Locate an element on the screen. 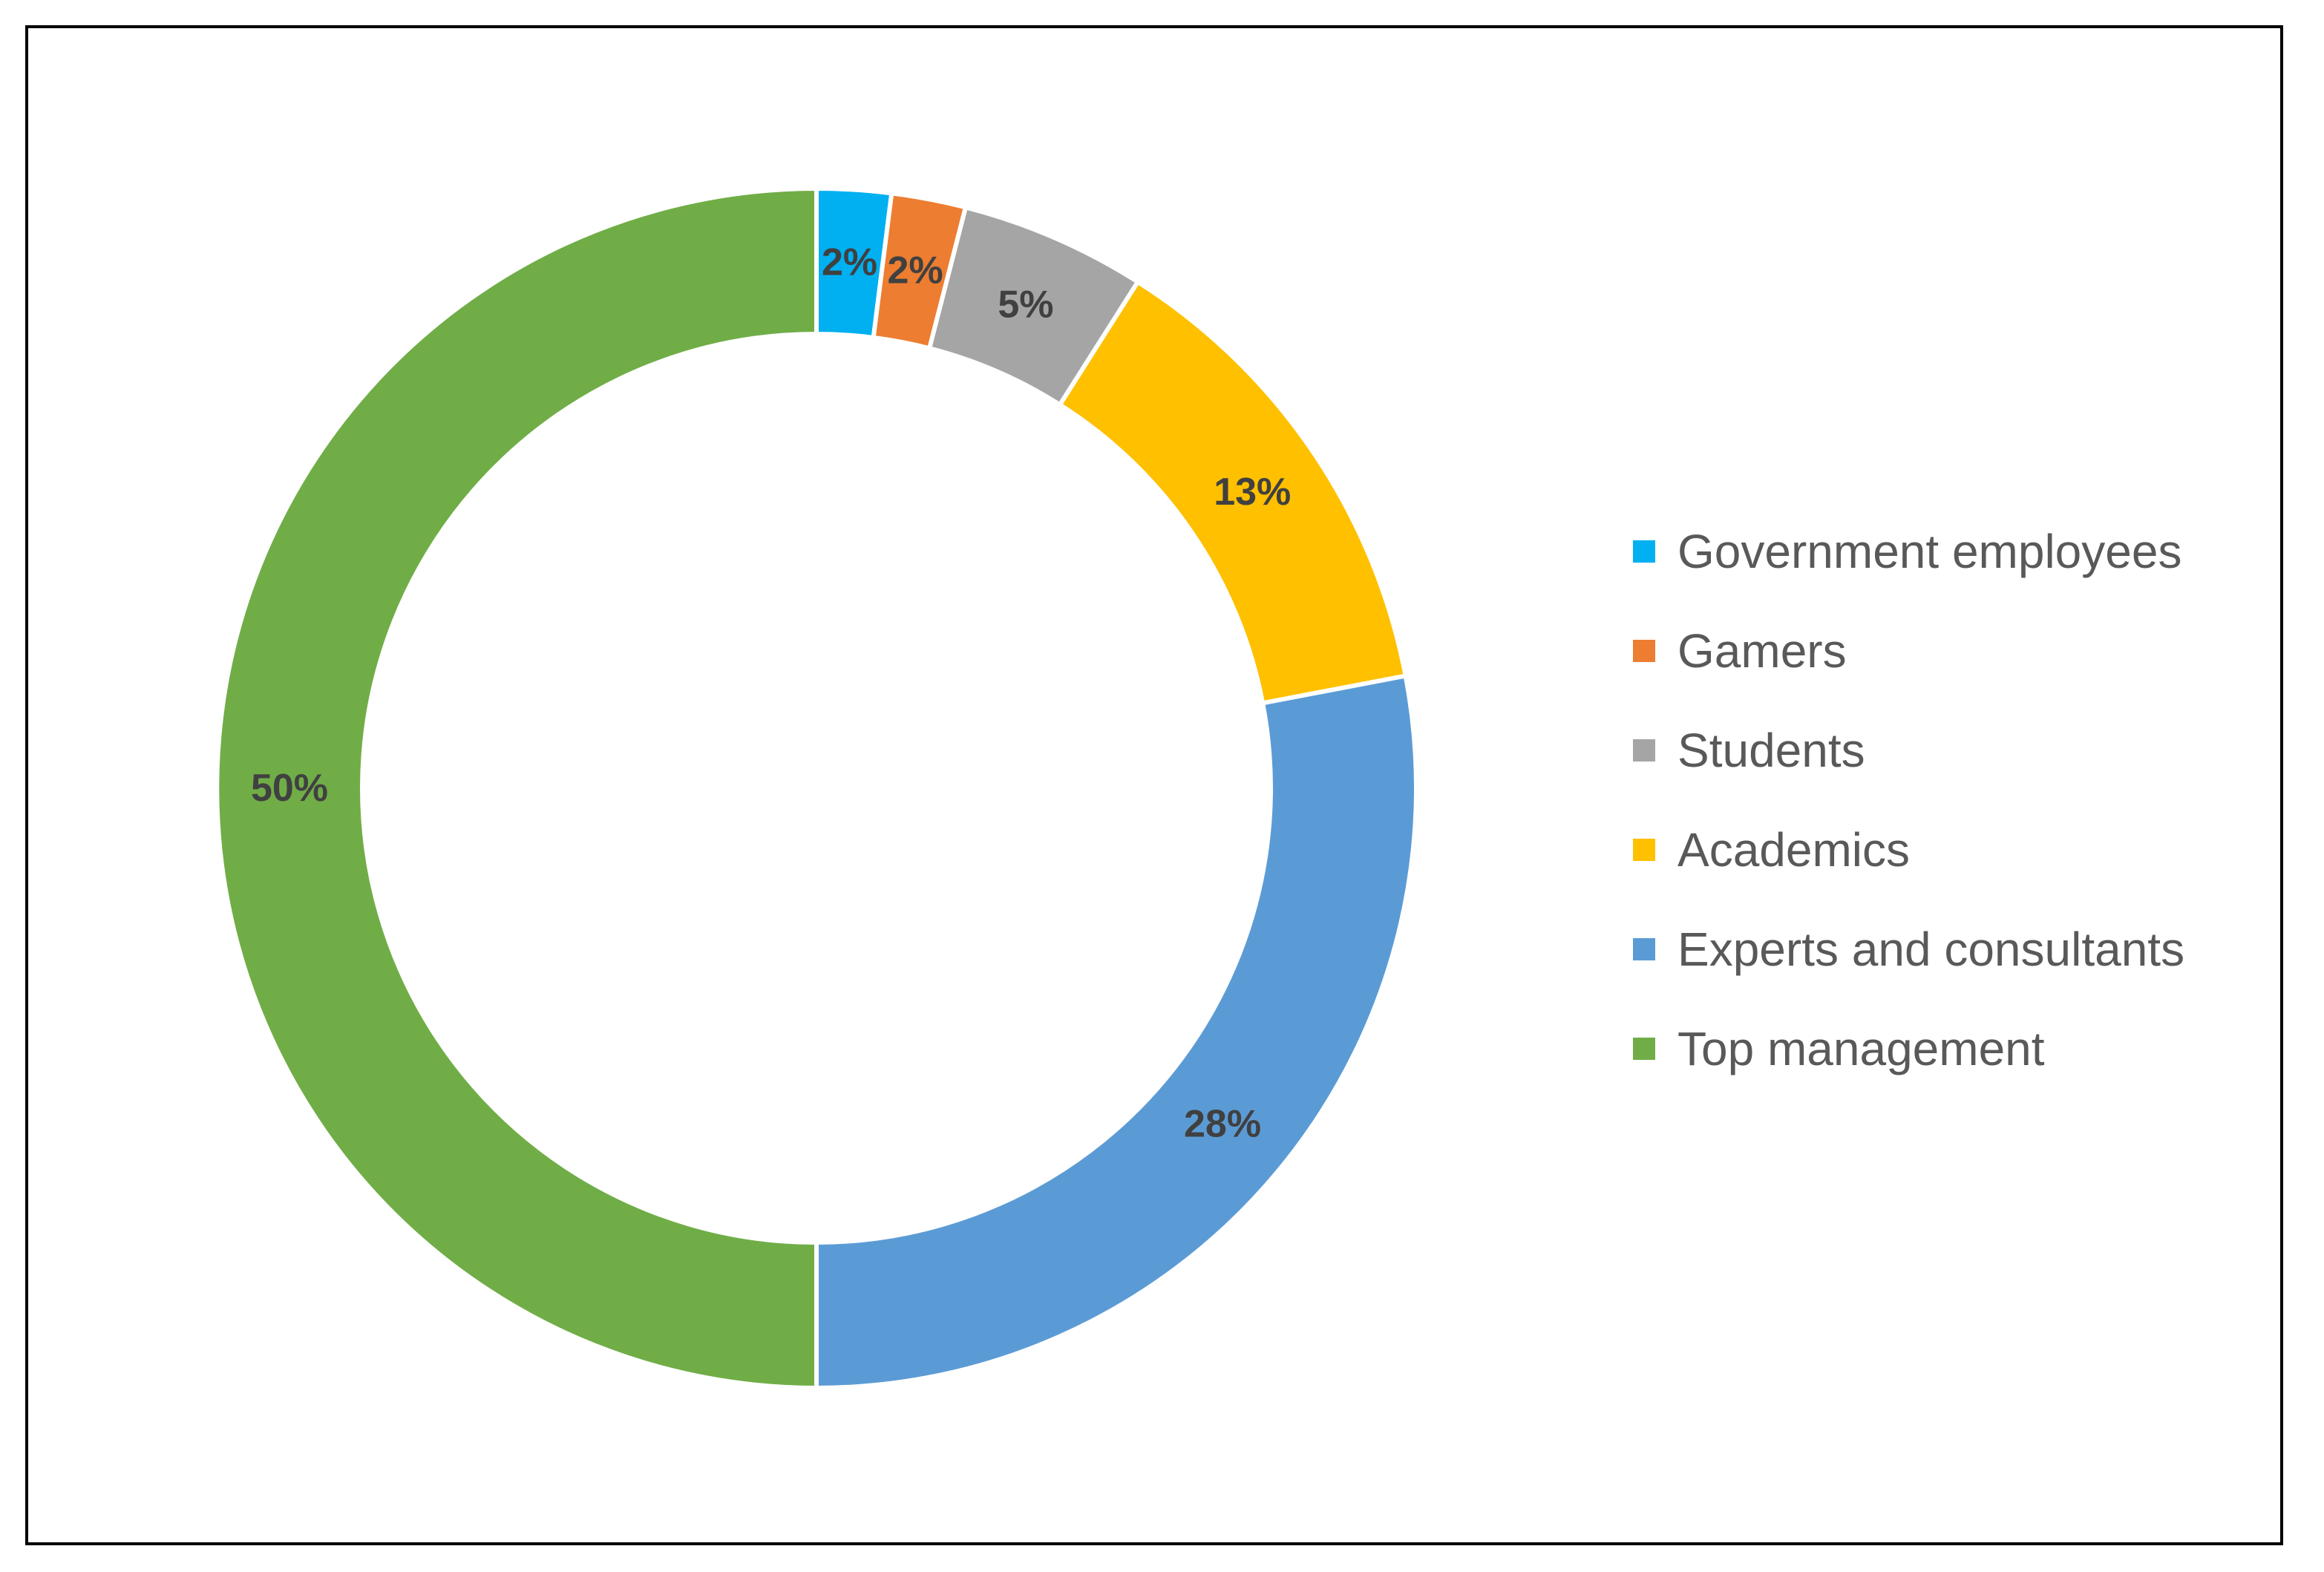 This screenshot has height=1572, width=2324. legend-label: Gamers is located at coordinates (1762, 651).